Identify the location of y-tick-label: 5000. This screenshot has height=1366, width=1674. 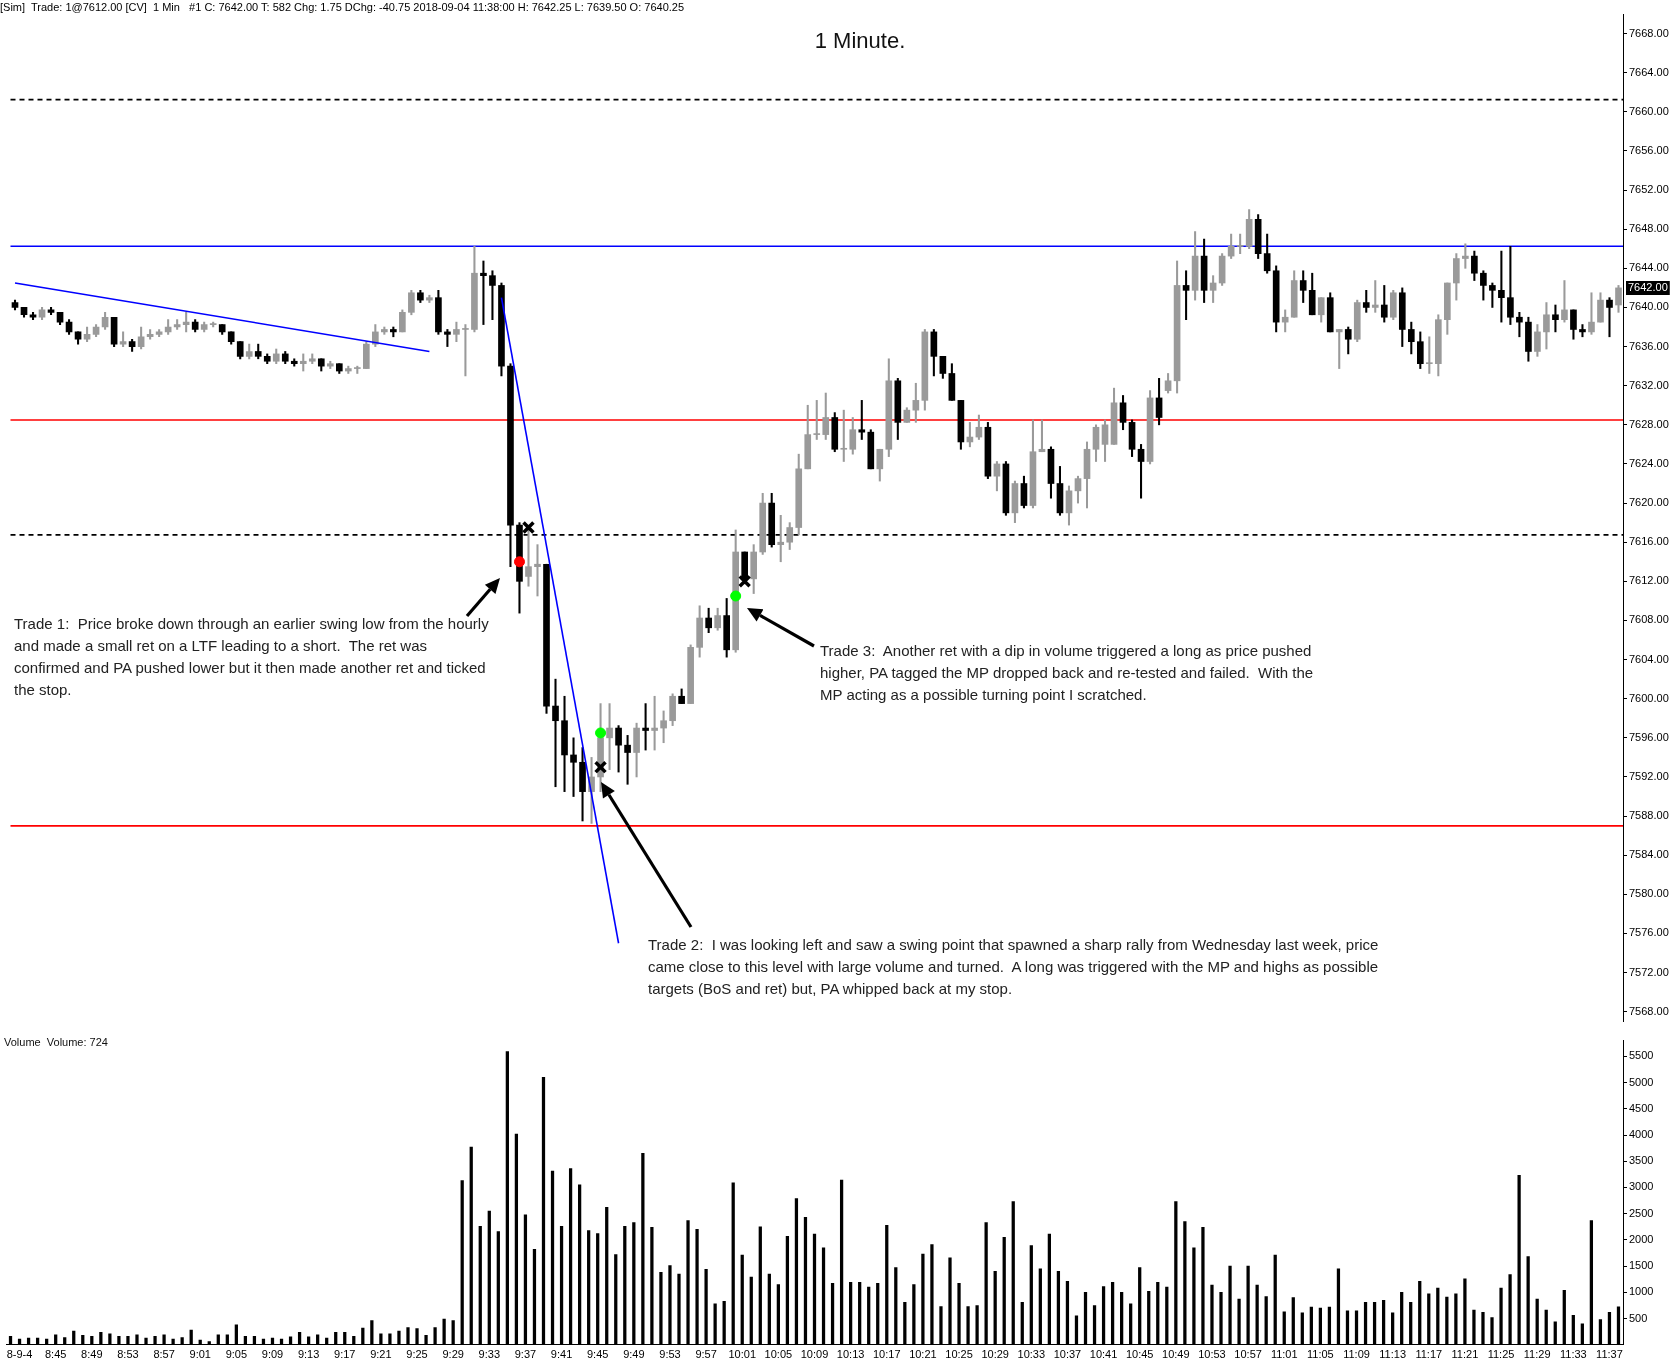
(1641, 1081).